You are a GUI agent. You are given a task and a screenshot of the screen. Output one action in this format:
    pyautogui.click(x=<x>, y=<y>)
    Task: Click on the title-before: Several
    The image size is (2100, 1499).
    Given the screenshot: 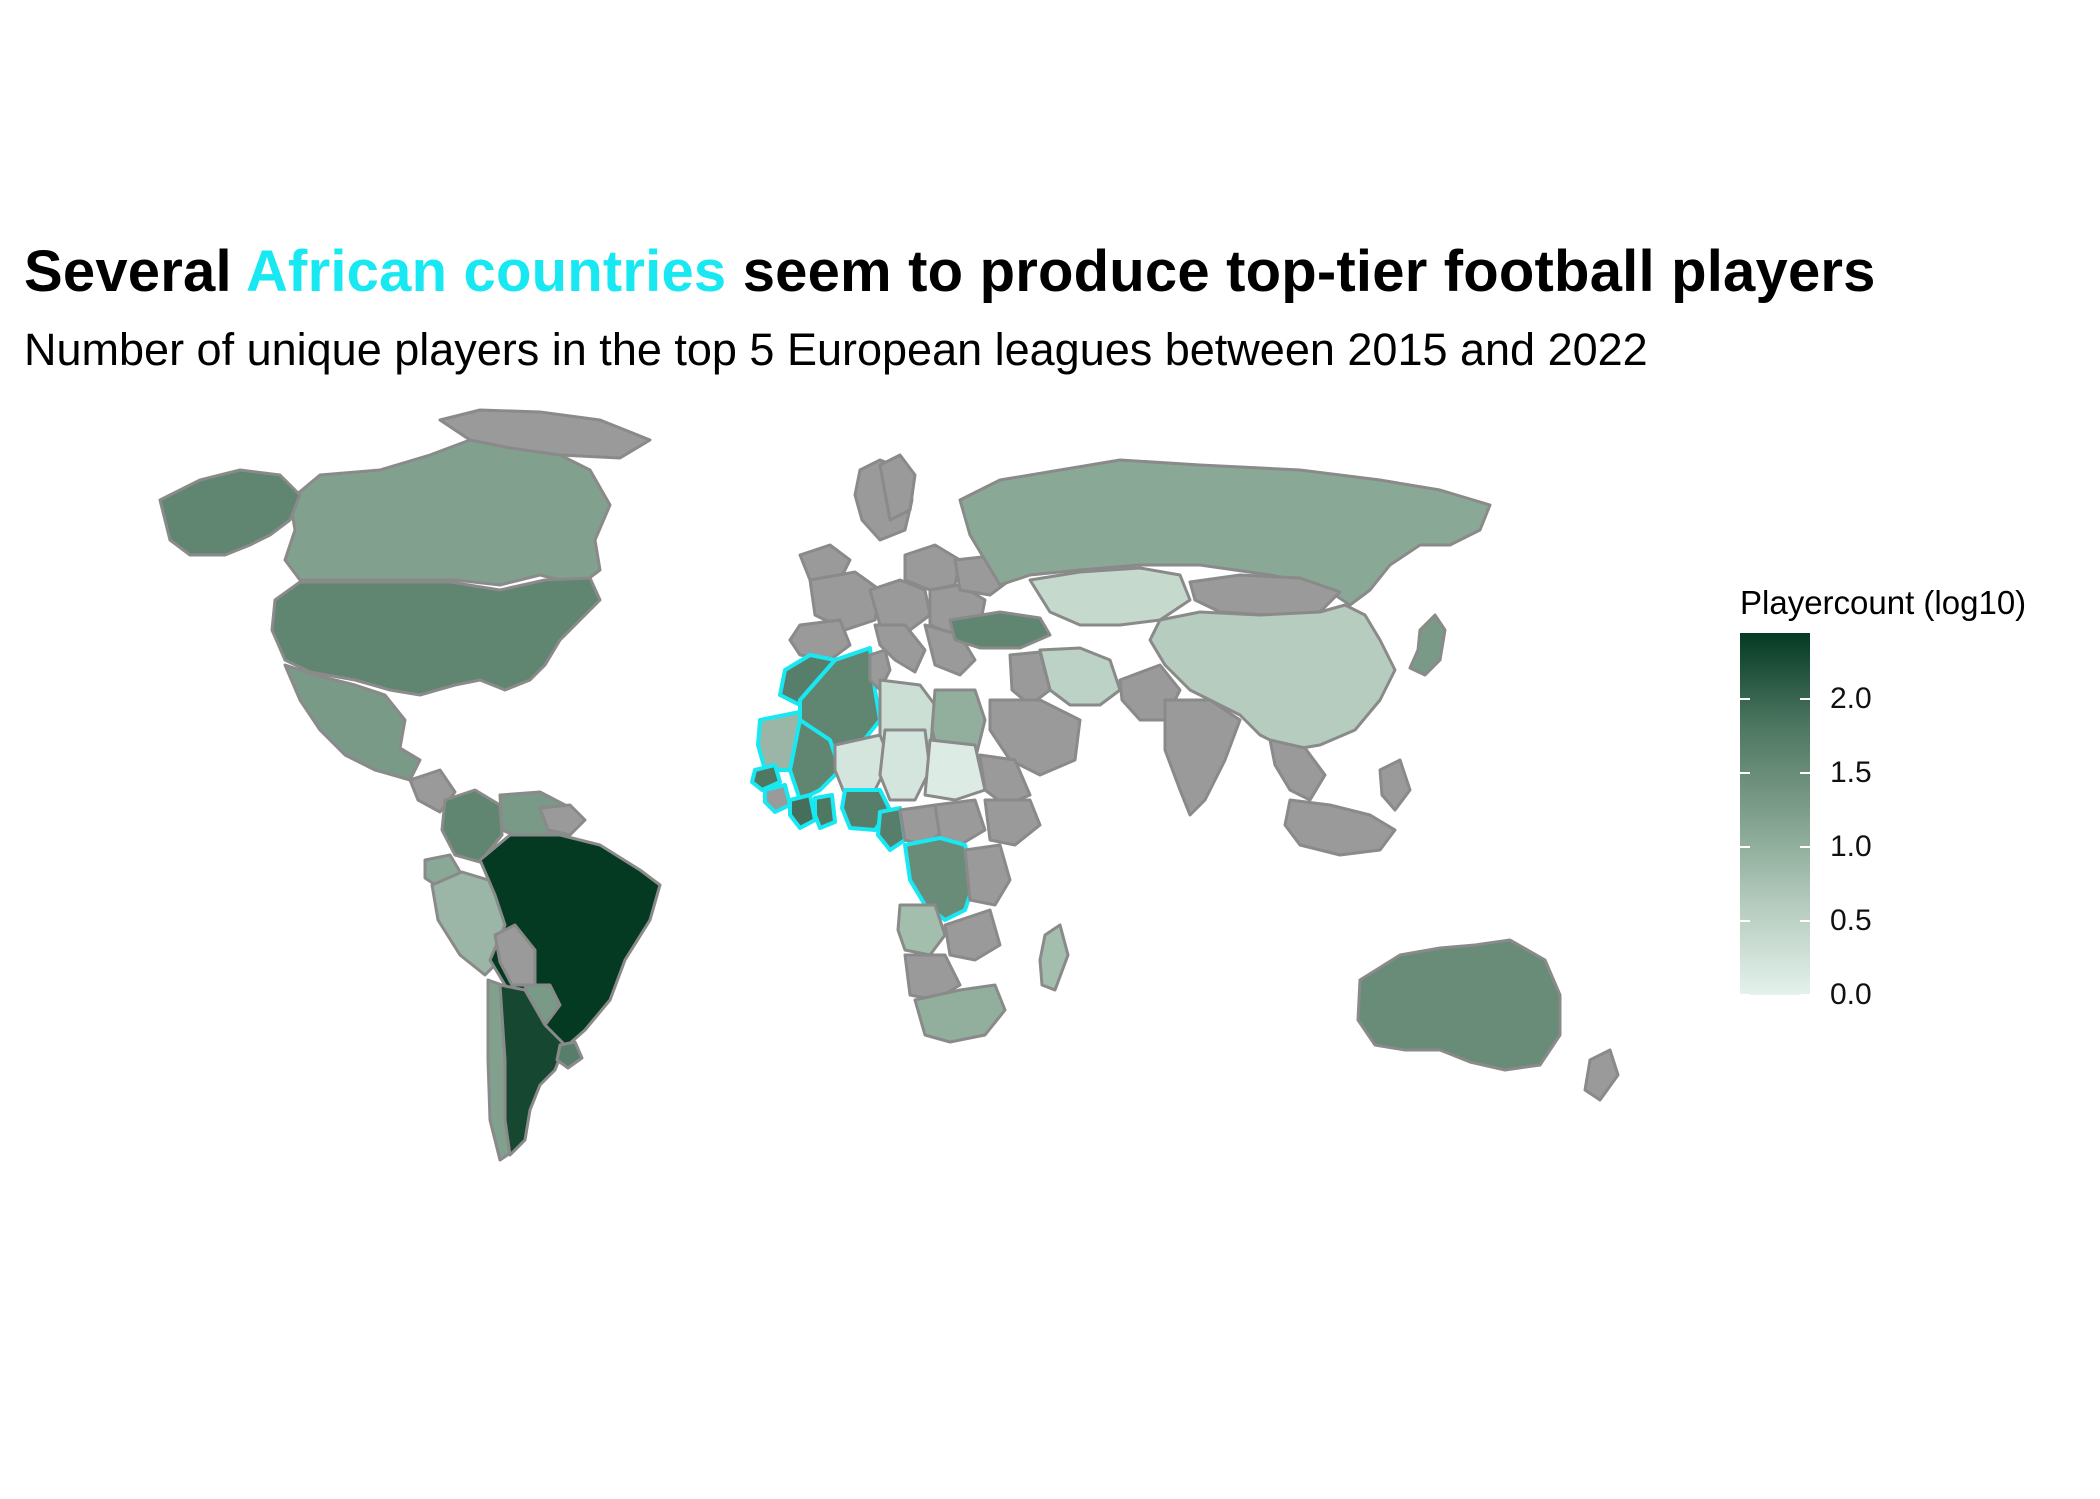 What is the action you would take?
    pyautogui.click(x=135, y=271)
    